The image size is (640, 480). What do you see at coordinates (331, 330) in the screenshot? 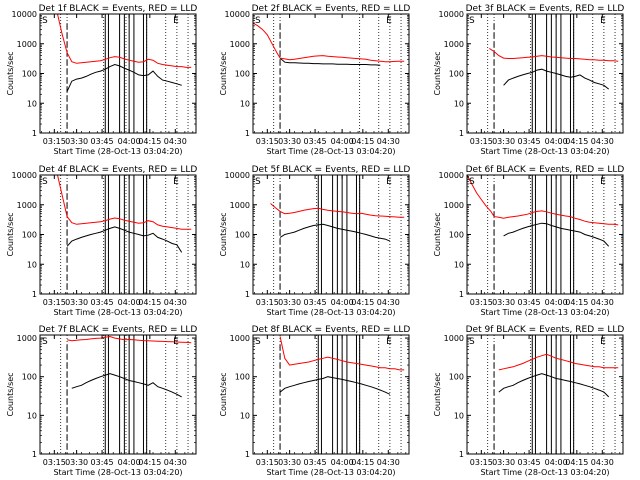
I see `panel-title: Det 8f BLACK = Events, RED = LLD` at bounding box center [331, 330].